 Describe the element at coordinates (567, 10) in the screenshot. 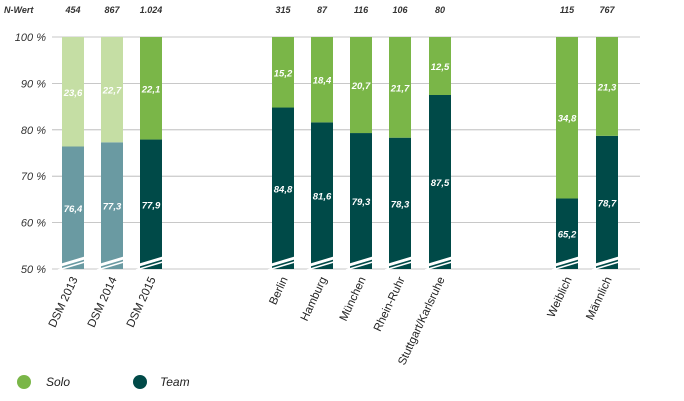

I see `n-value: 115` at that location.